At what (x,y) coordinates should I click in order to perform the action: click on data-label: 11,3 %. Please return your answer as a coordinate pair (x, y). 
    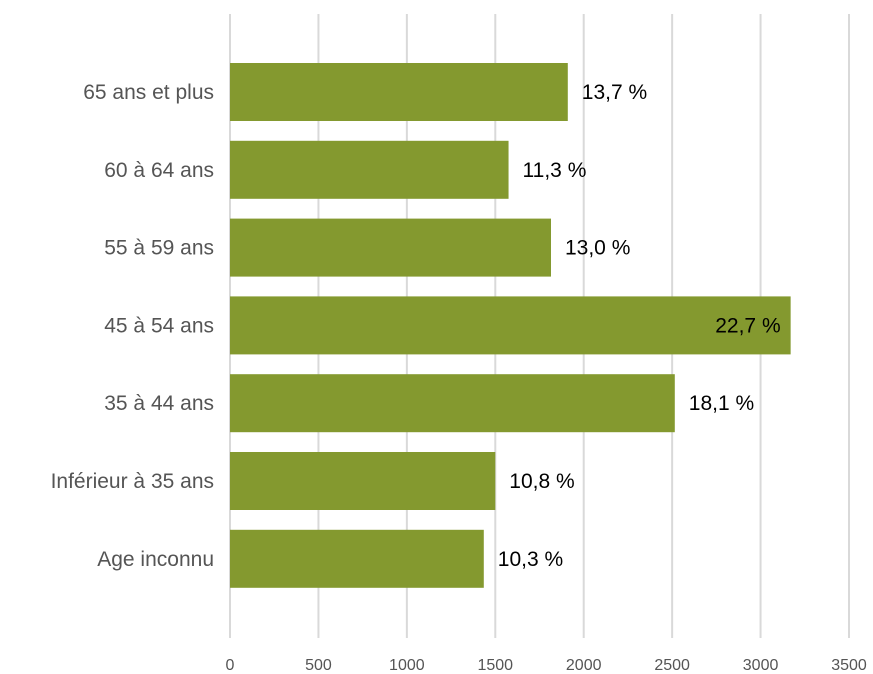
    Looking at the image, I should click on (555, 170).